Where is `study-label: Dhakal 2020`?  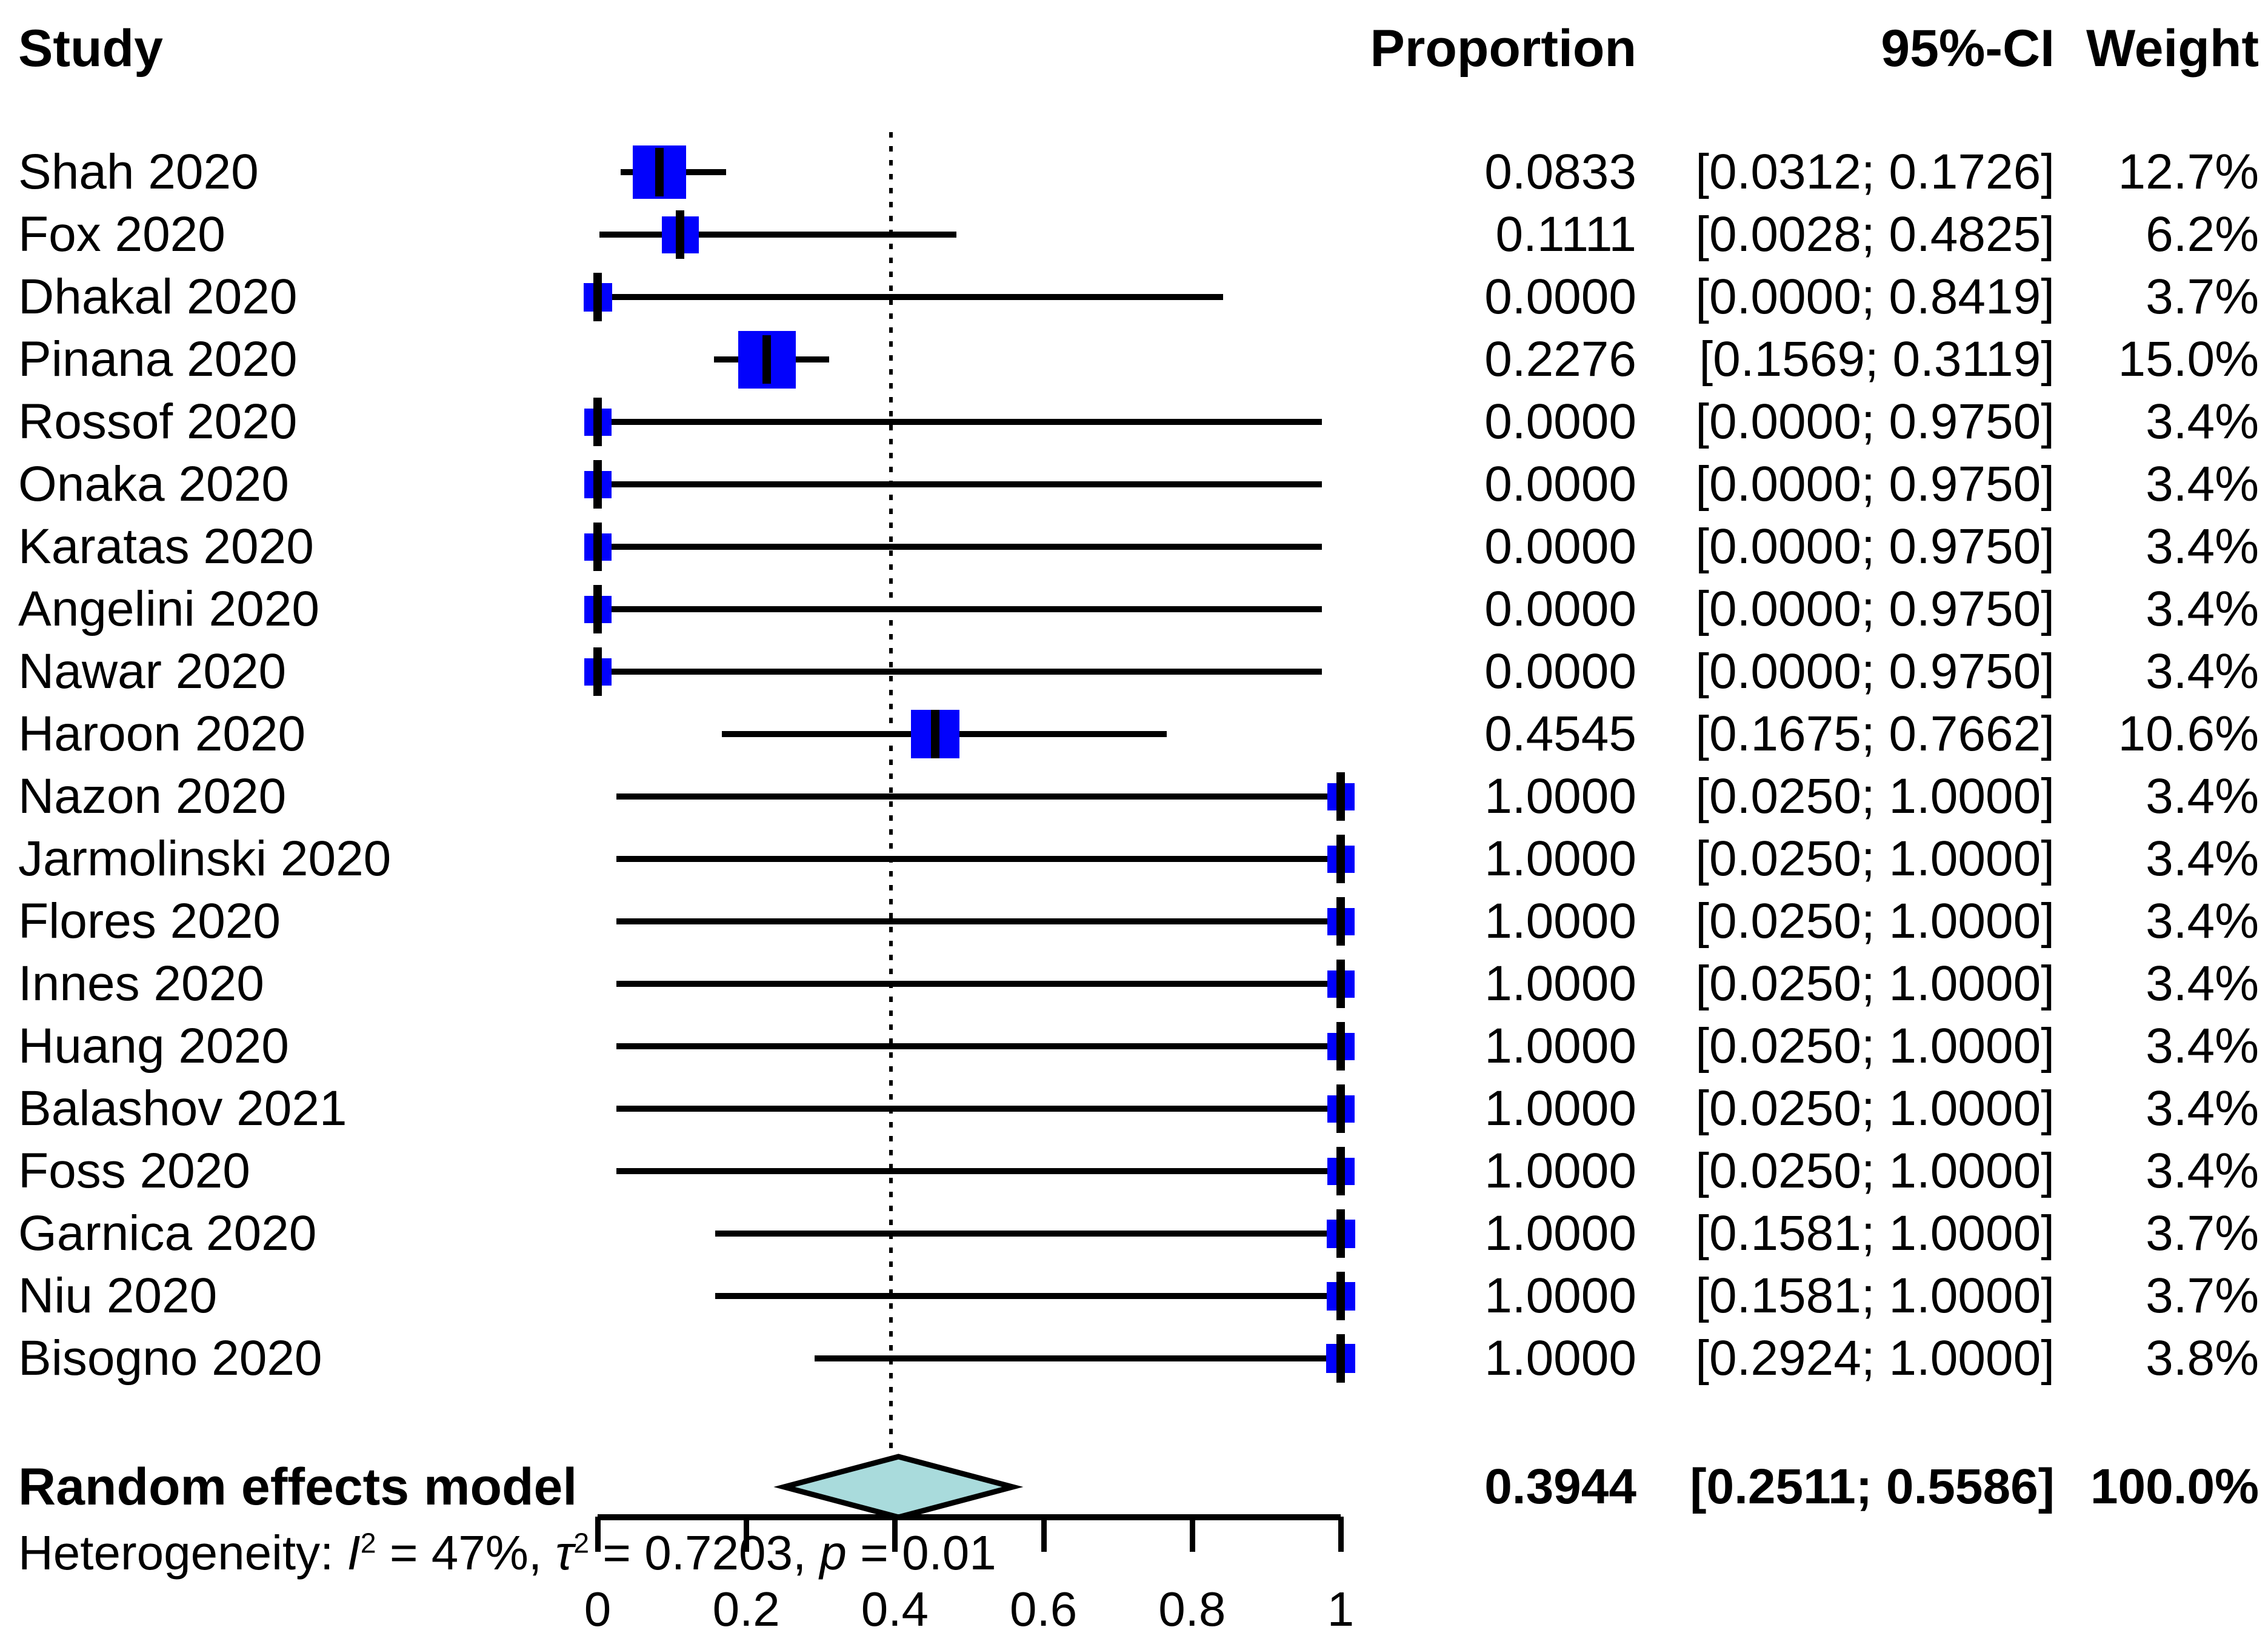 study-label: Dhakal 2020 is located at coordinates (158, 296).